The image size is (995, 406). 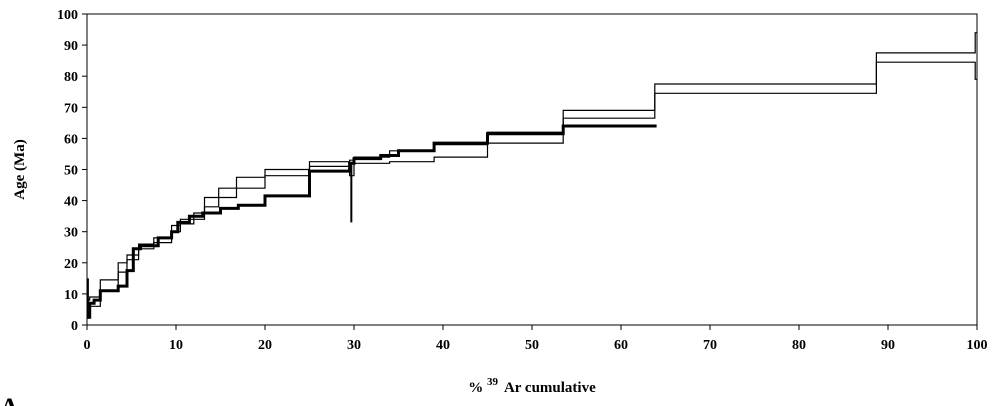 What do you see at coordinates (71, 108) in the screenshot?
I see `y-tick-label: 70` at bounding box center [71, 108].